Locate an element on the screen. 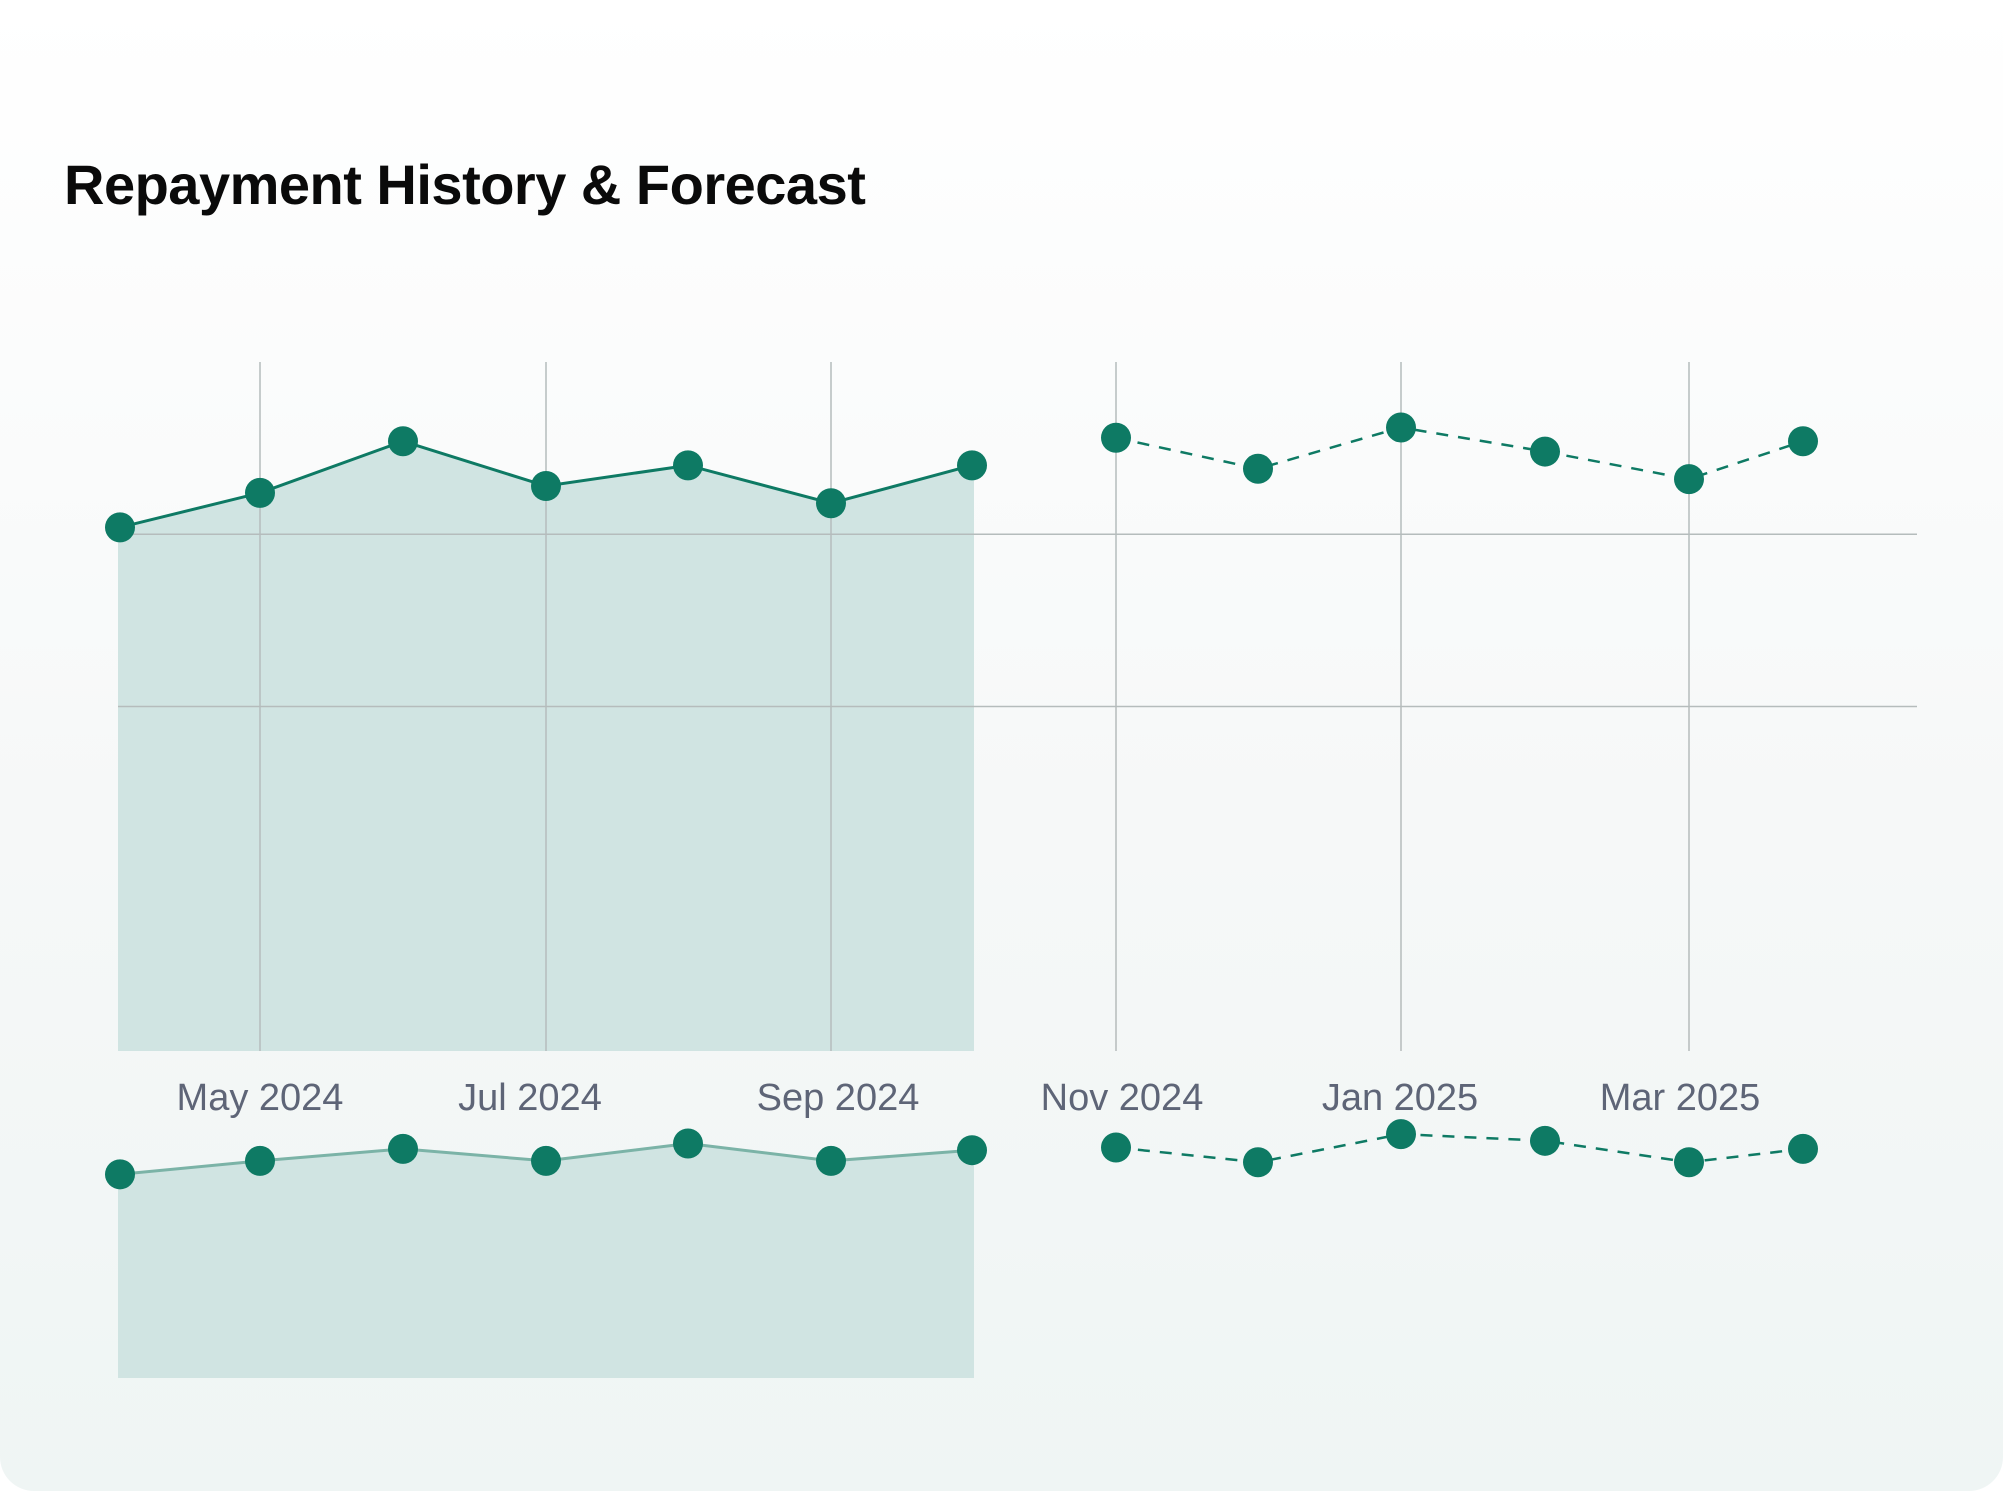  overview-points is located at coordinates (961, 1154).